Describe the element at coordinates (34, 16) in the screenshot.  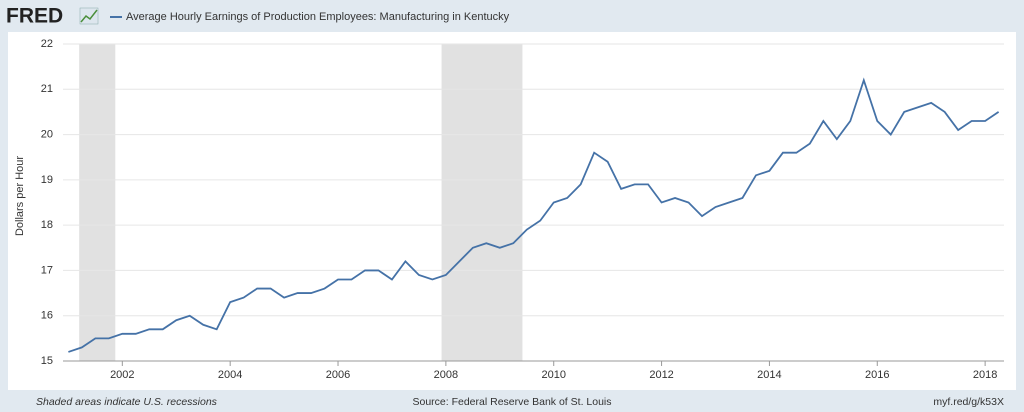
I see `logo: FRED` at that location.